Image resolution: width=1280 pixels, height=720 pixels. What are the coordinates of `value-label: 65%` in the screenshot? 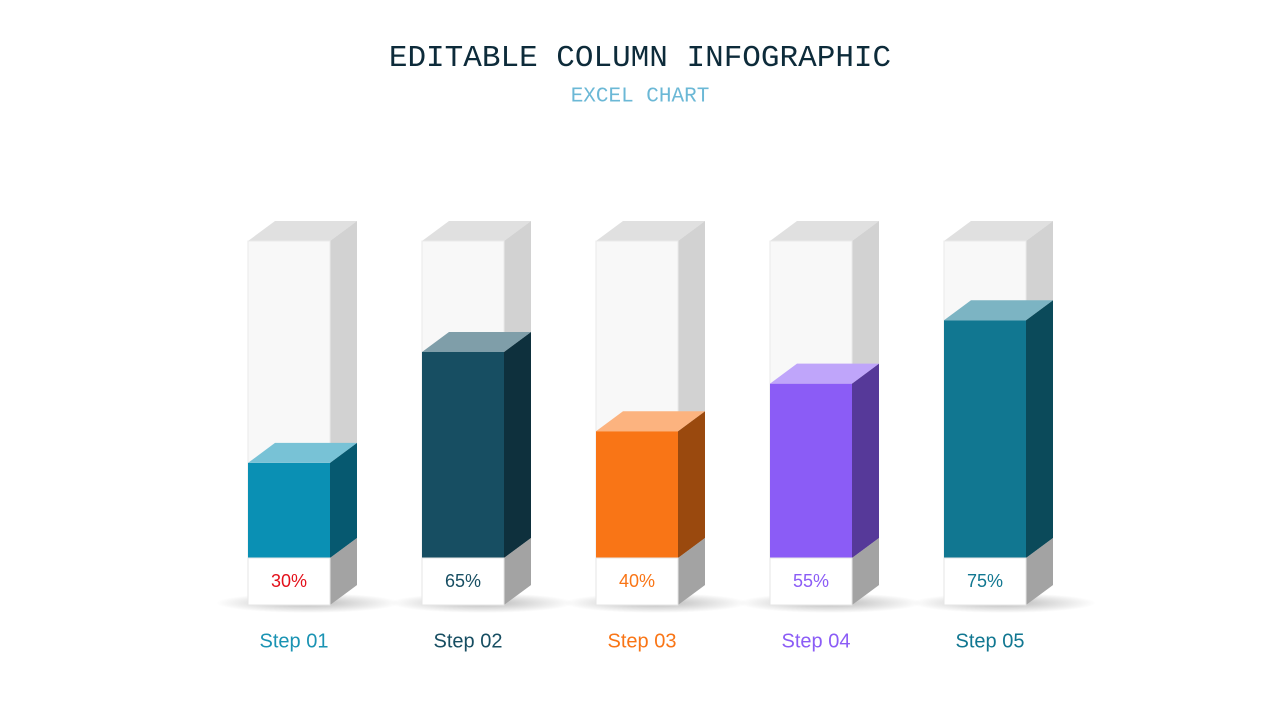 It's located at (463, 581).